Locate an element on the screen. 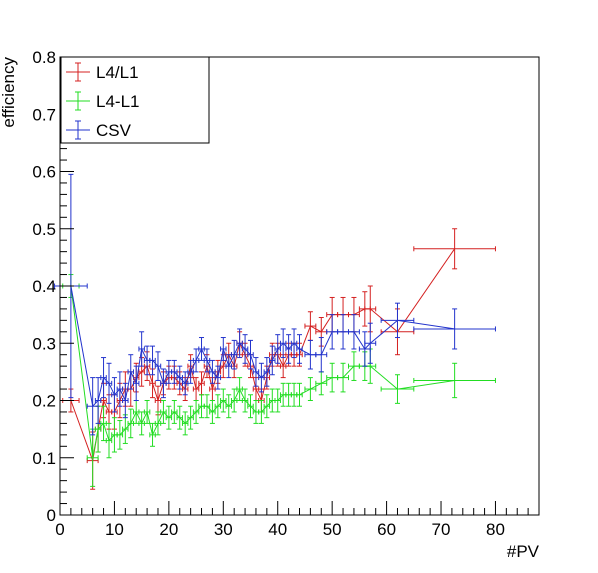 This screenshot has width=598, height=573. y-axis-title: efficiency is located at coordinates (9, 92).